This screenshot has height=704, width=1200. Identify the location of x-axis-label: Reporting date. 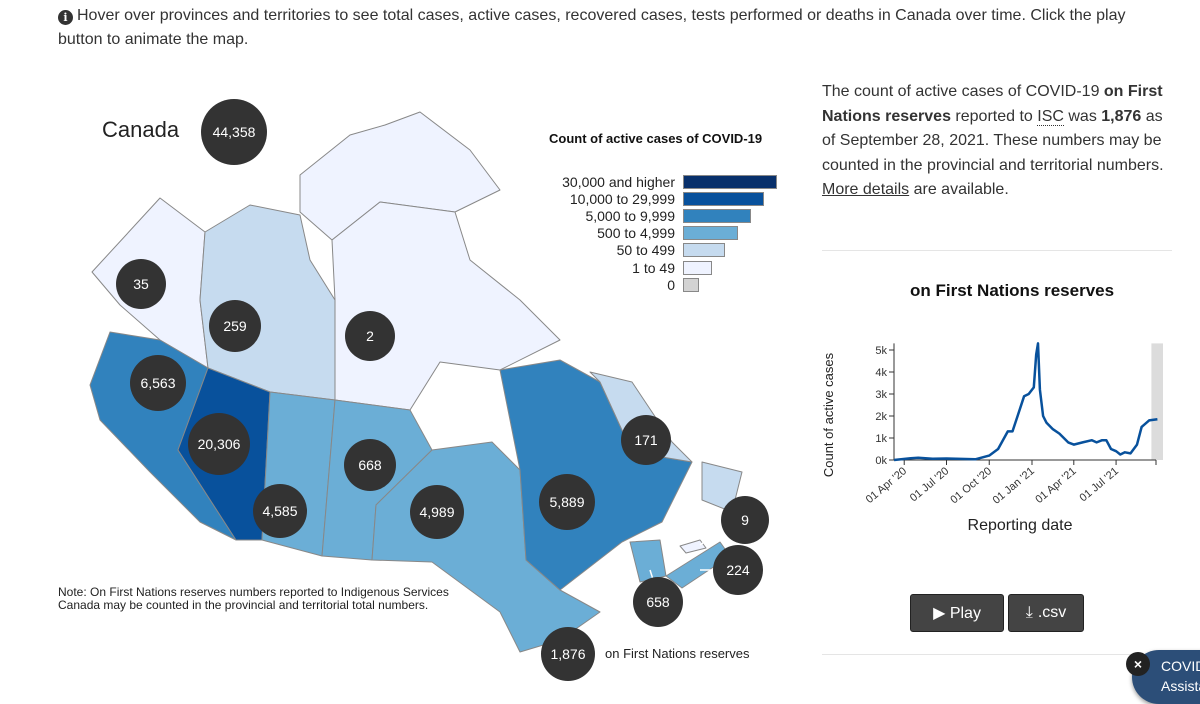
(1020, 525).